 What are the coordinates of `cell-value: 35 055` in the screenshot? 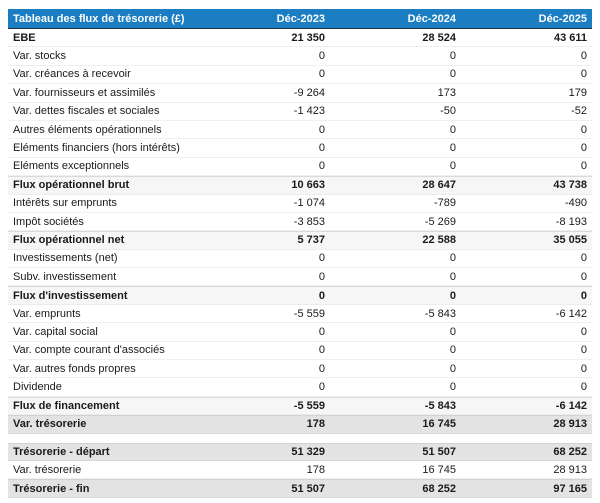 It's located at (570, 240).